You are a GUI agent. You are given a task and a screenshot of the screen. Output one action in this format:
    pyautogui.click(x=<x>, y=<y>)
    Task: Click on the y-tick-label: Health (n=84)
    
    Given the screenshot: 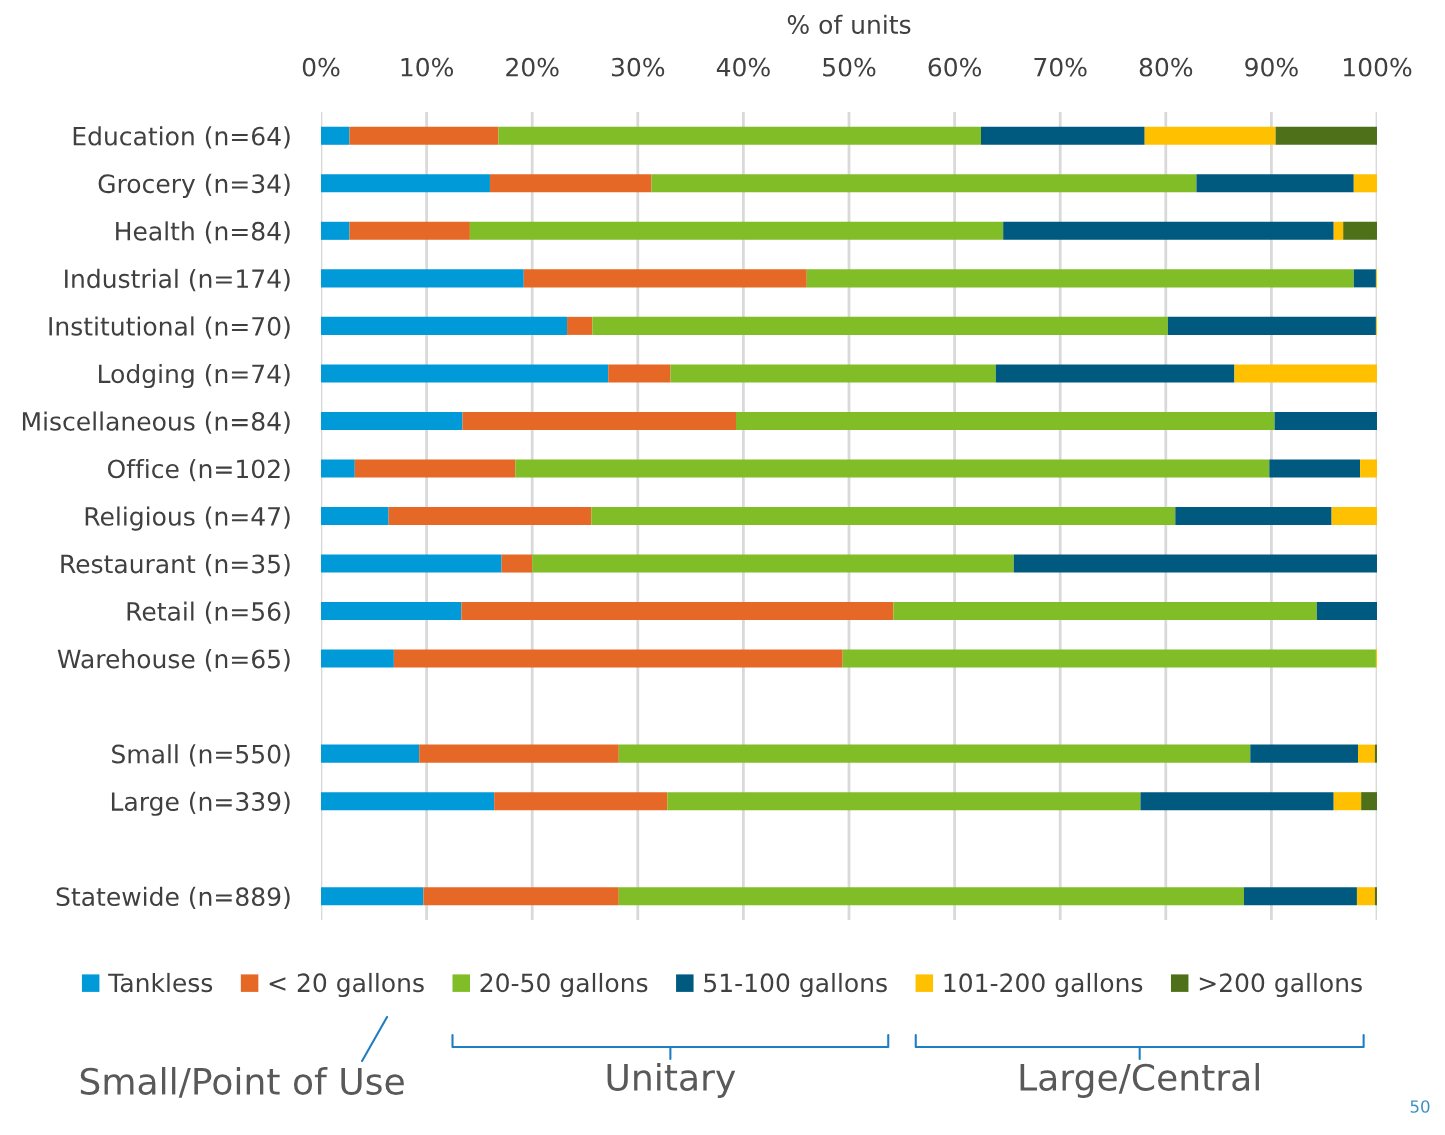 What is the action you would take?
    pyautogui.click(x=203, y=232)
    